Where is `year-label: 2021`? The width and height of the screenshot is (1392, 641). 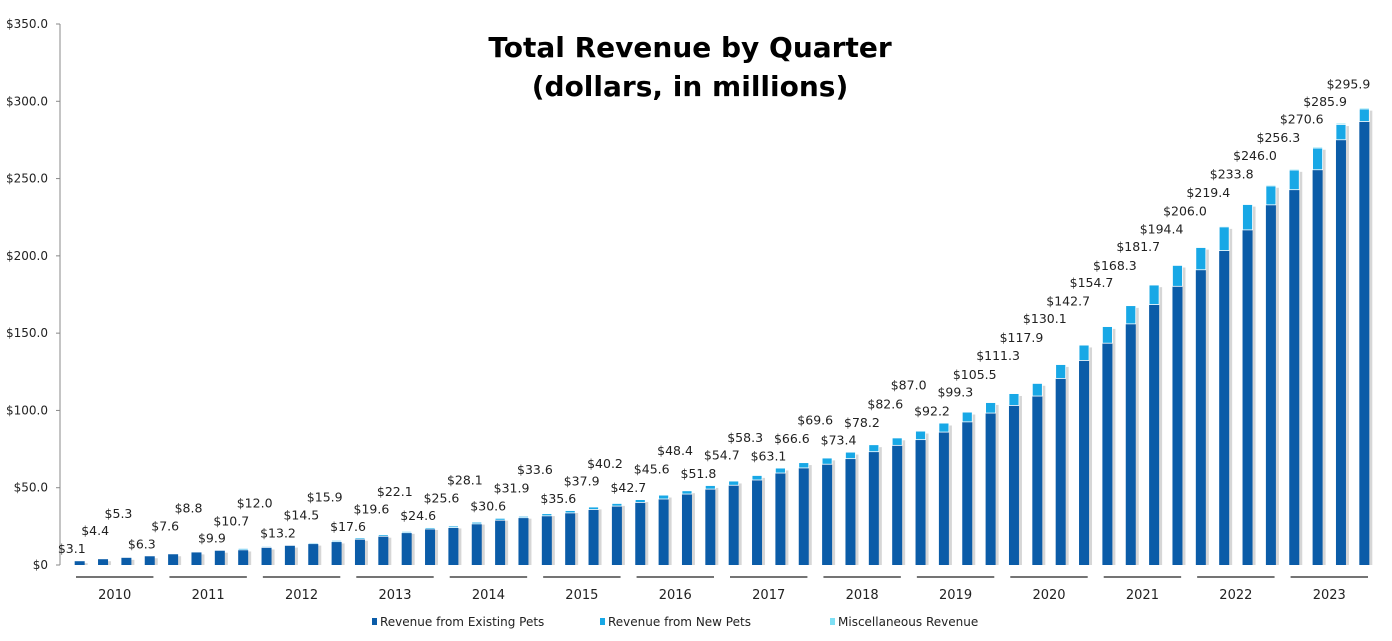
year-label: 2021 is located at coordinates (1142, 595).